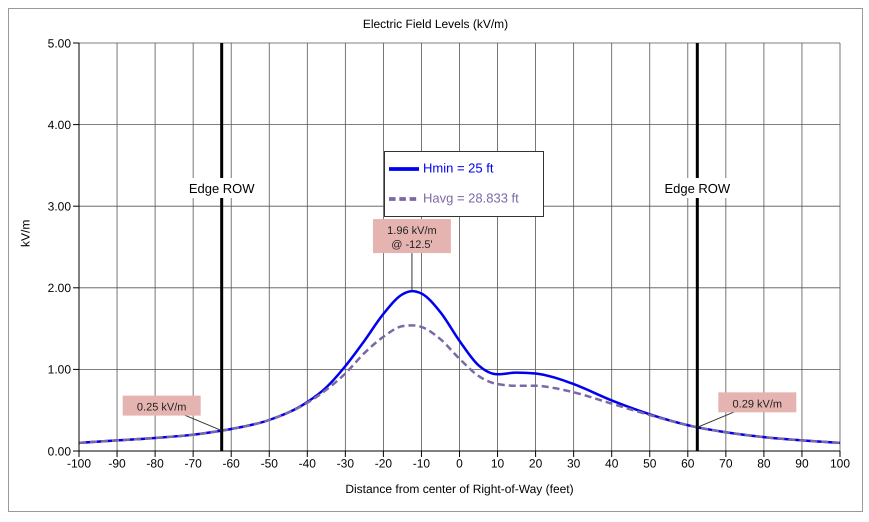 This screenshot has height=522, width=869. I want to click on x-tick-label: 50, so click(650, 463).